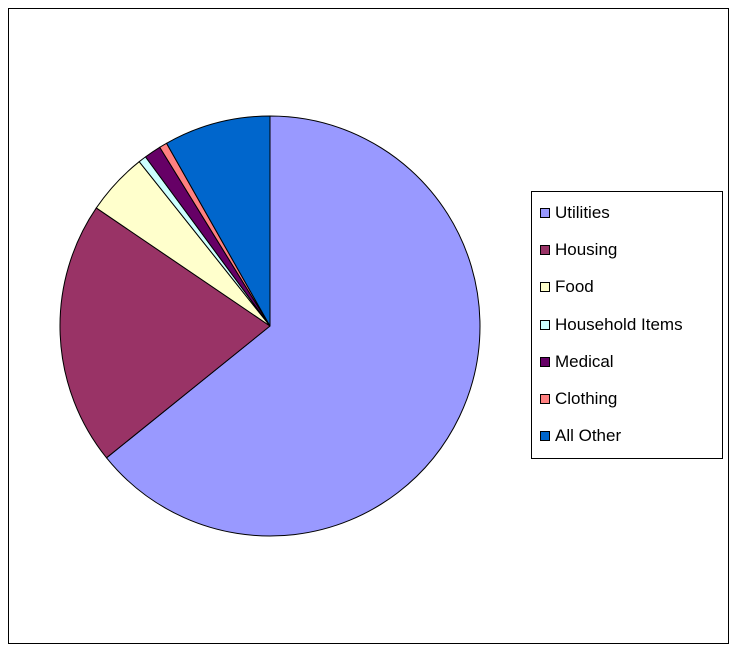  I want to click on legend-label: All Other, so click(588, 435).